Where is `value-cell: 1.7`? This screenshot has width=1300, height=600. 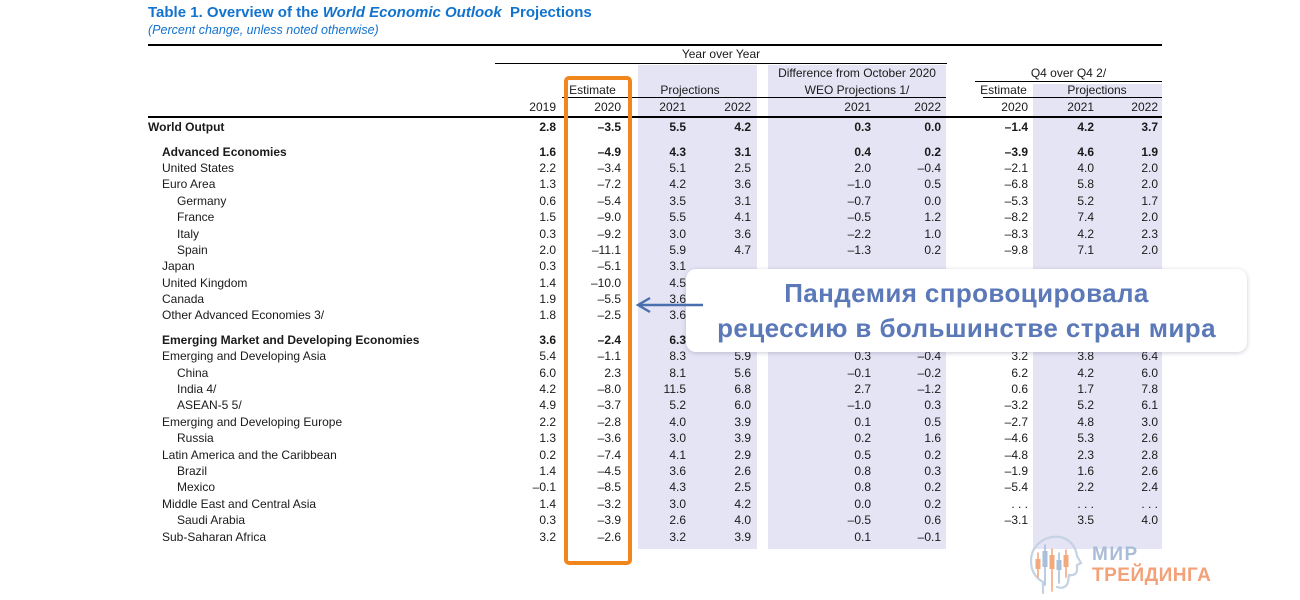
value-cell: 1.7 is located at coordinates (1085, 389).